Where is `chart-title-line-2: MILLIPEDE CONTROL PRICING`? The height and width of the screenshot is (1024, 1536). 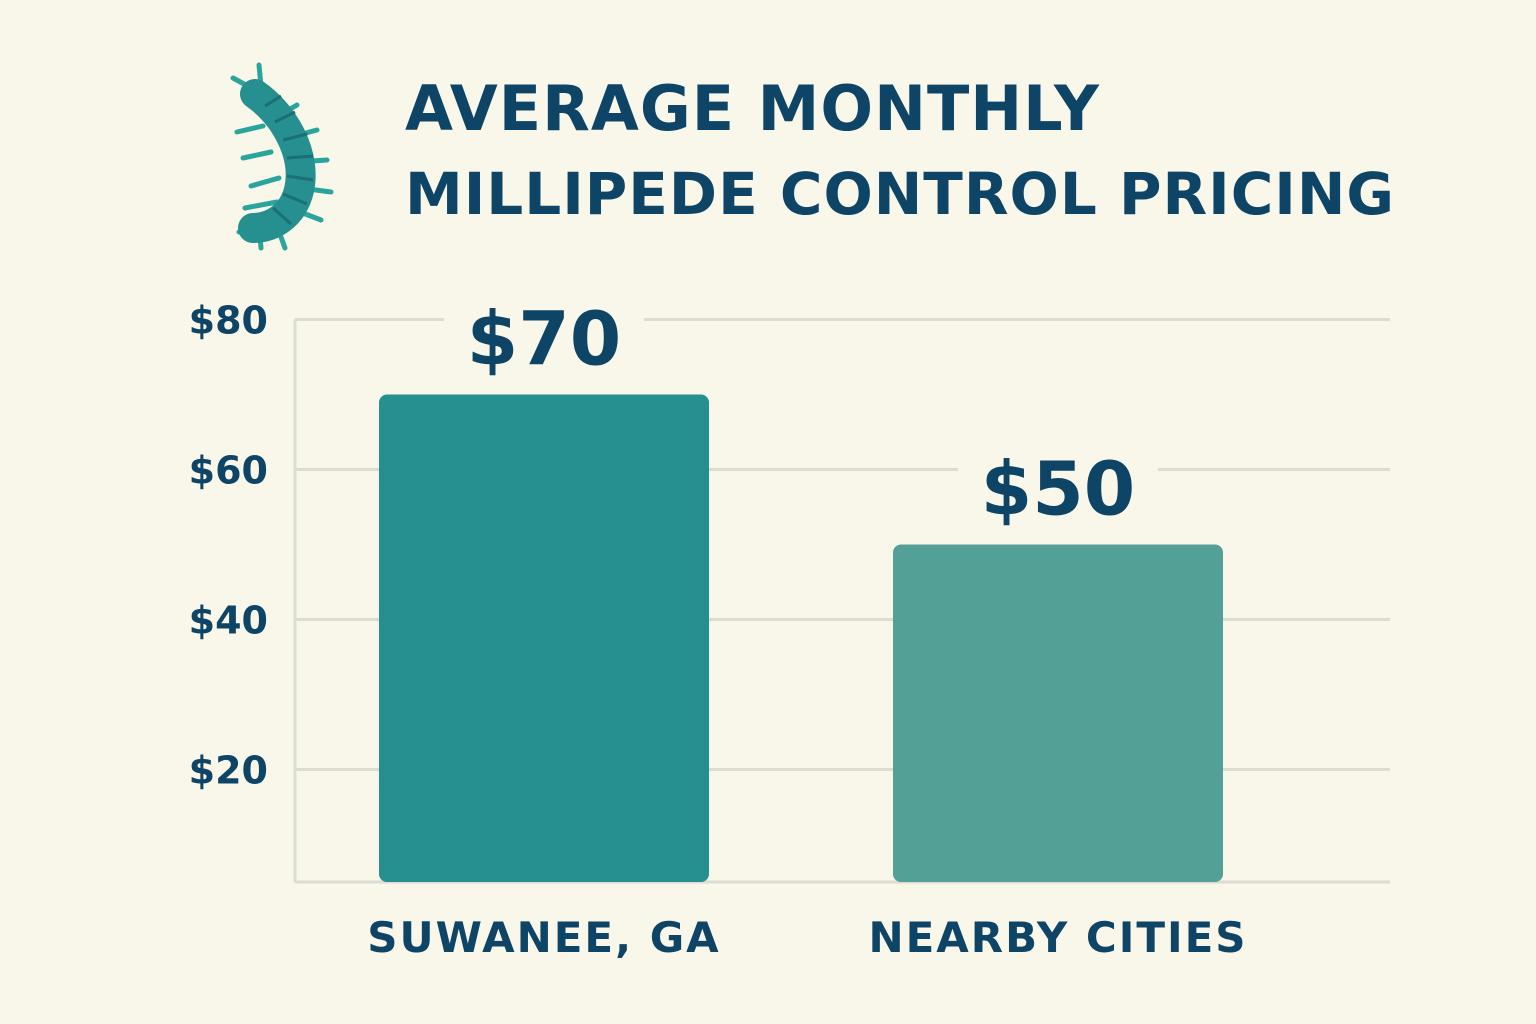 chart-title-line-2: MILLIPEDE CONTROL PRICING is located at coordinates (900, 194).